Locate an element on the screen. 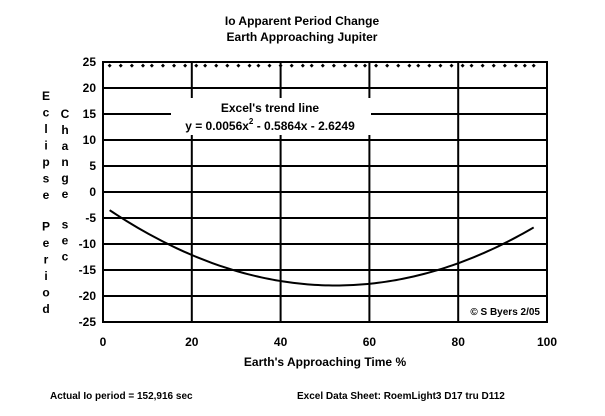 Image resolution: width=605 pixels, height=416 pixels. y-axis-label-char: n is located at coordinates (64, 162).